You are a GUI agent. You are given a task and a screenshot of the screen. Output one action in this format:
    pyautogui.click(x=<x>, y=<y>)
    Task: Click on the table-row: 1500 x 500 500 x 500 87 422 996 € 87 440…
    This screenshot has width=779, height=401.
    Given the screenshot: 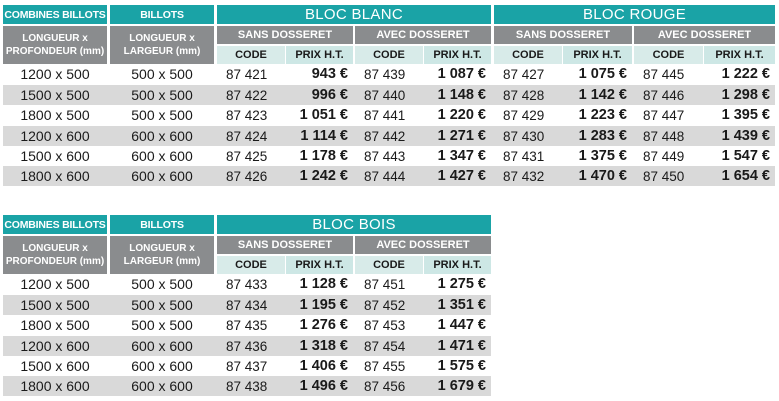 What is the action you would take?
    pyautogui.click(x=389, y=95)
    